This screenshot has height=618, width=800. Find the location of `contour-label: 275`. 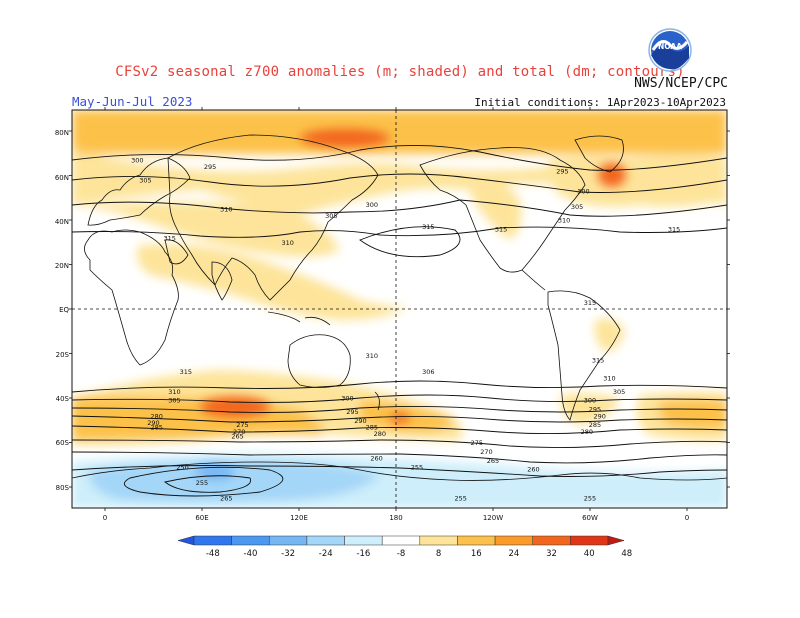

contour-label: 275 is located at coordinates (477, 443).